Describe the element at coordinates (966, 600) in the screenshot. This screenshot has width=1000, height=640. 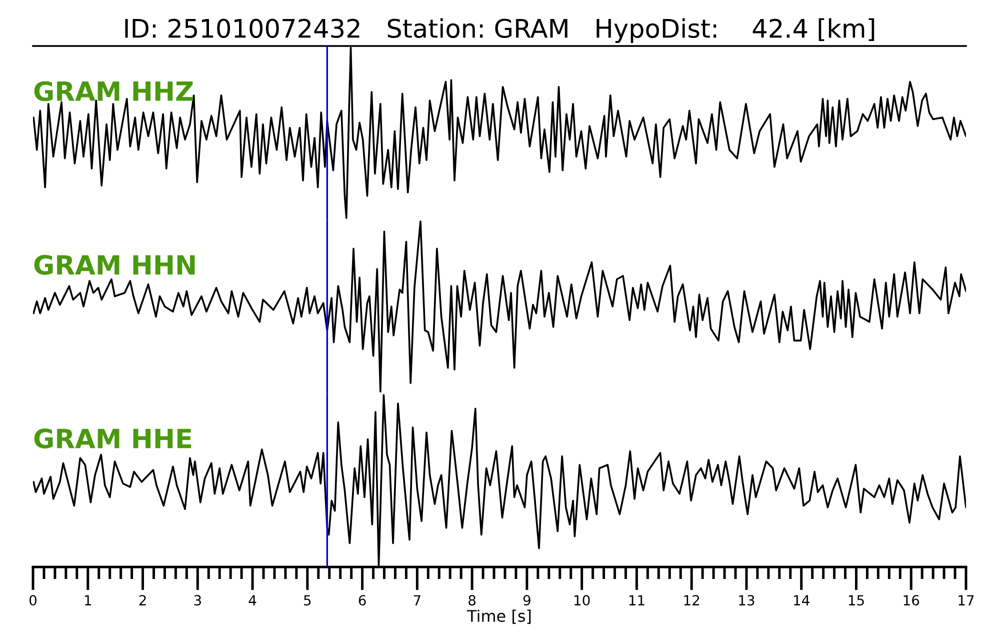
I see `x-tick-label: 17` at that location.